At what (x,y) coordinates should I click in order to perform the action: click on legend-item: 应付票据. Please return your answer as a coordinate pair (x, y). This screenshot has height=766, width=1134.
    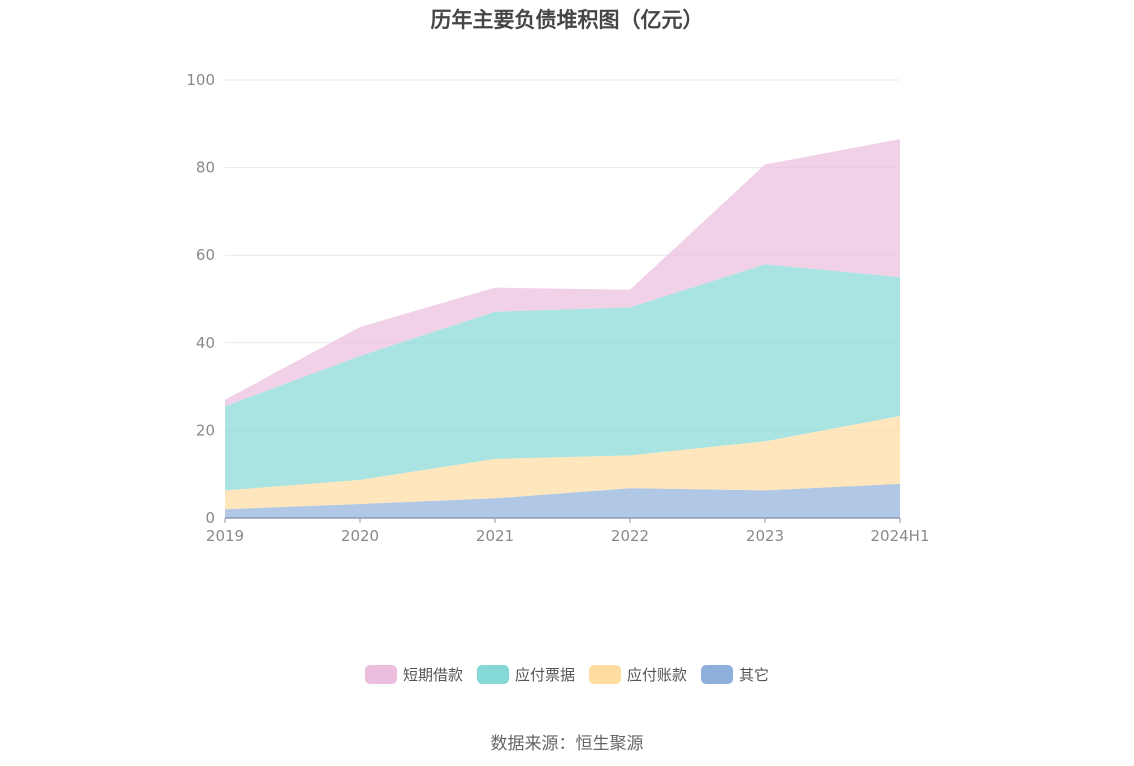
    Looking at the image, I should click on (525, 674).